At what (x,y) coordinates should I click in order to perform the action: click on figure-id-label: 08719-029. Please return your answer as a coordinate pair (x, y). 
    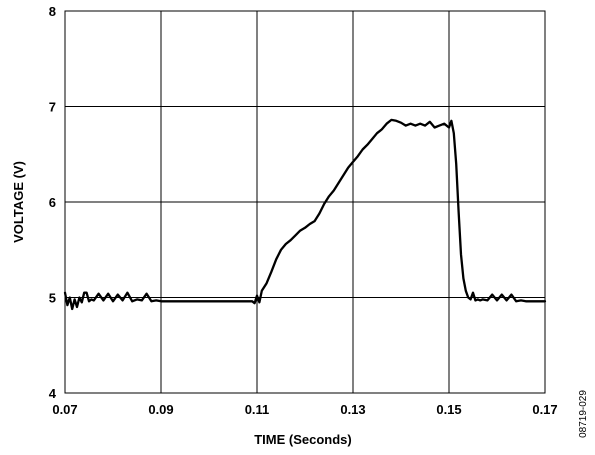
    Looking at the image, I should click on (583, 414).